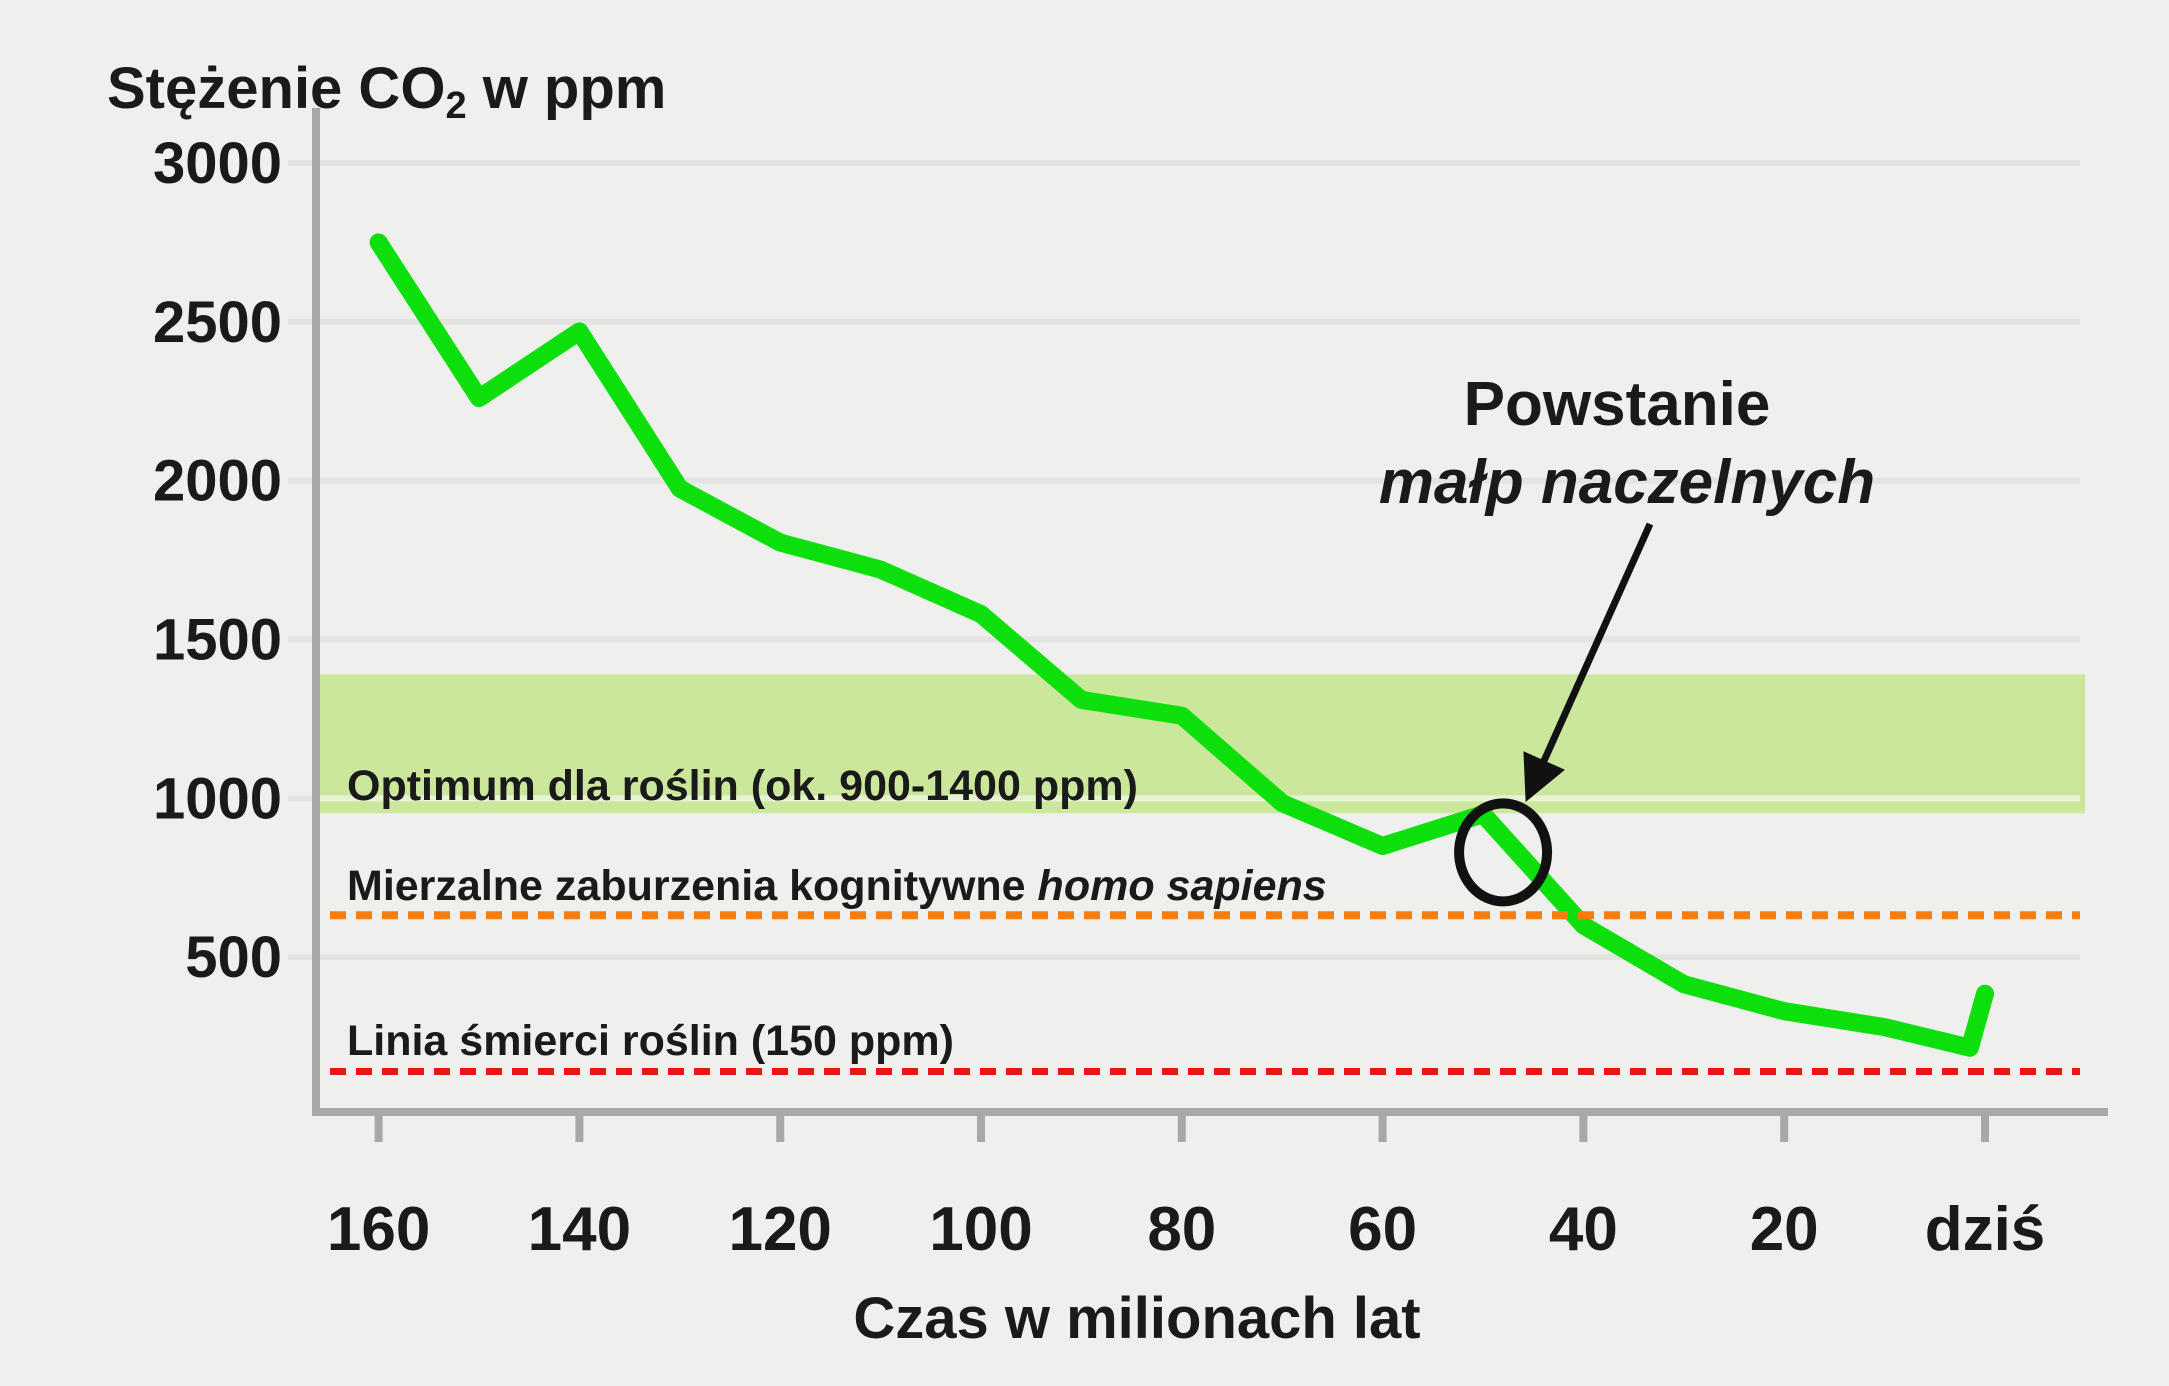  What do you see at coordinates (1181, 1229) in the screenshot?
I see `x-tick-label: 80` at bounding box center [1181, 1229].